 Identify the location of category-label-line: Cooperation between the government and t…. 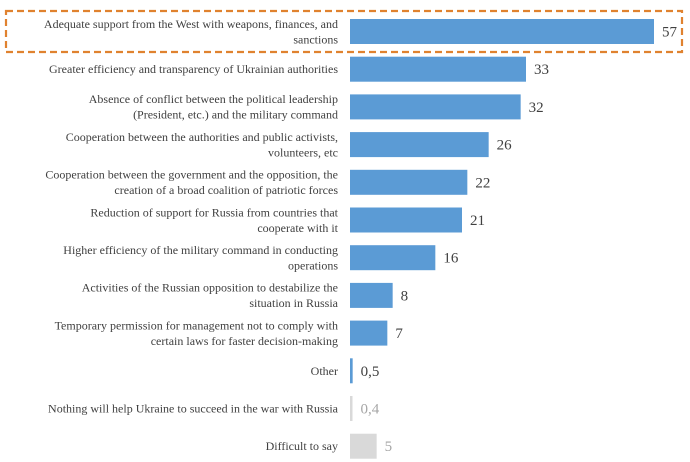
(191, 175).